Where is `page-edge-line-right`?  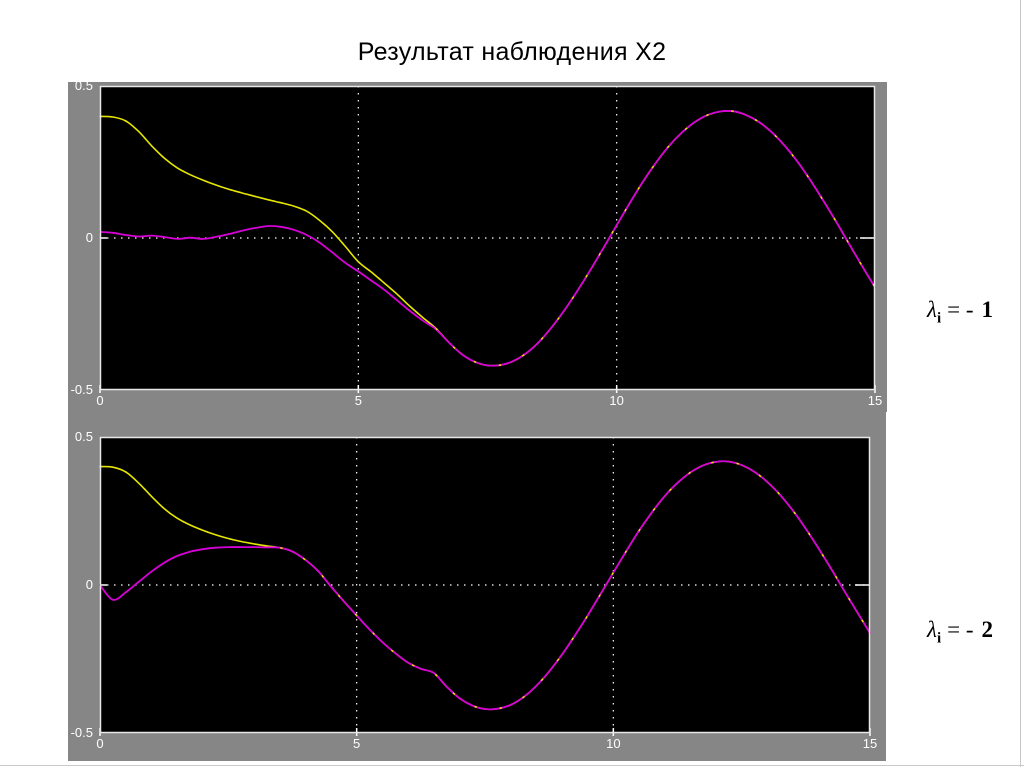
page-edge-line-right is located at coordinates (1020, 383).